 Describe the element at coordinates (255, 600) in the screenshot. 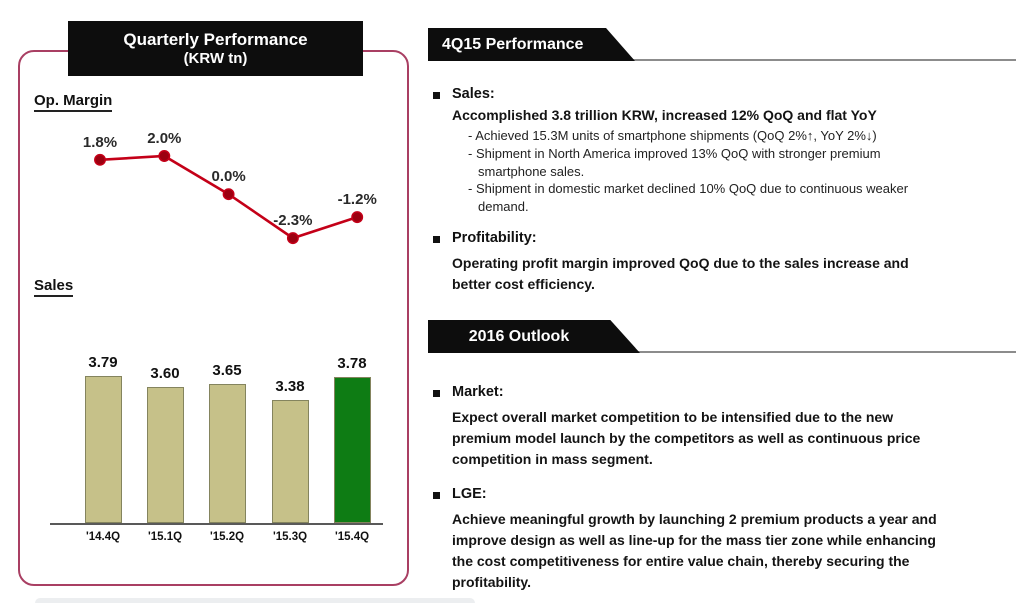

I see `bottom-strip` at that location.